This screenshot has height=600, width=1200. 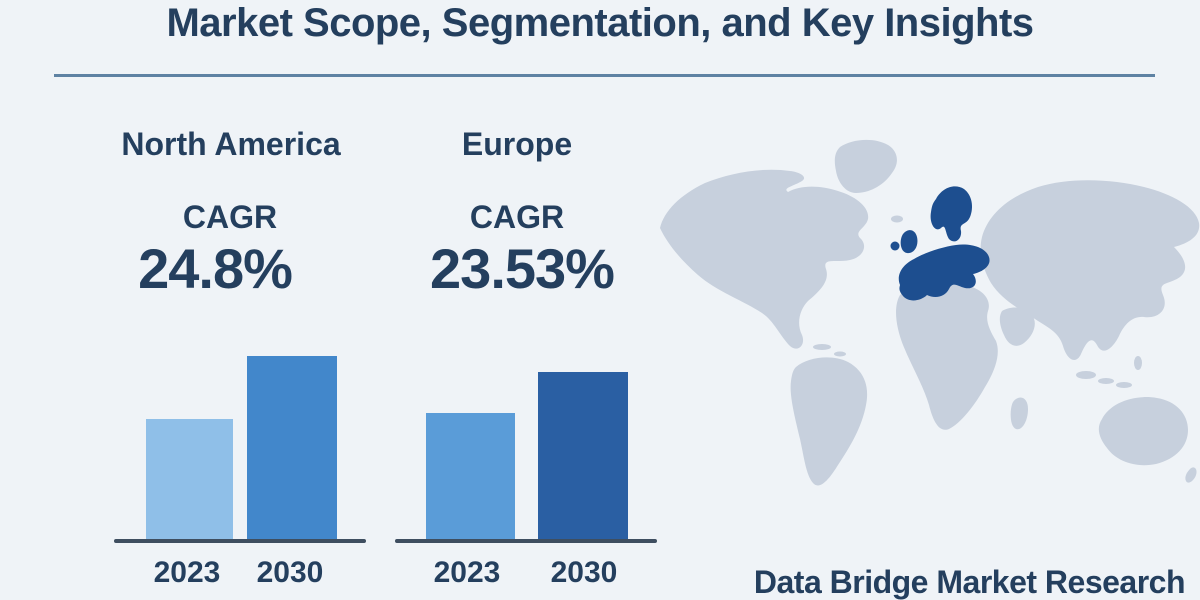 What do you see at coordinates (1017, 326) in the screenshot?
I see `arabian-peninsula-shape` at bounding box center [1017, 326].